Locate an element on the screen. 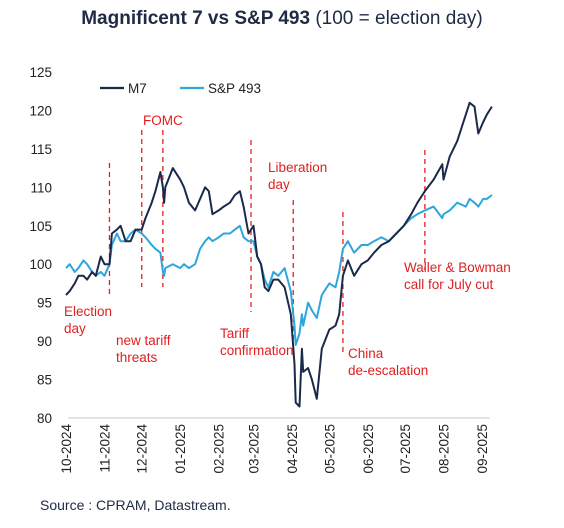 This screenshot has height=528, width=564. x-tick-label: 06-2025 is located at coordinates (368, 449).